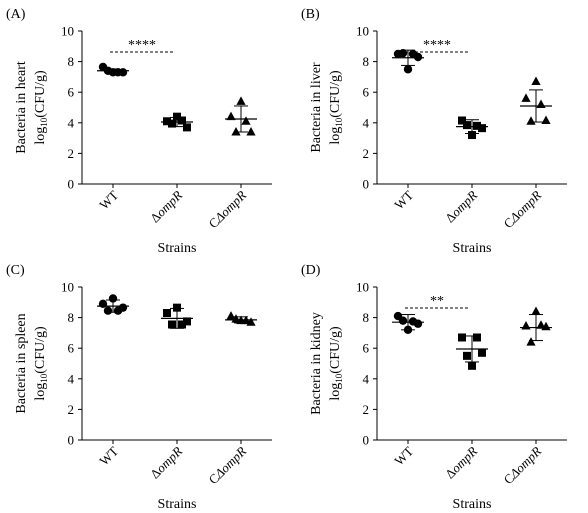  Describe the element at coordinates (21, 363) in the screenshot. I see `y-axis-title-line1: Bacteria in spleen` at that location.